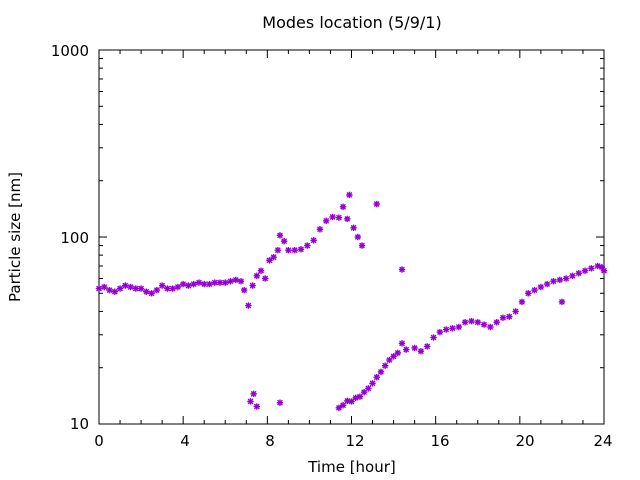  Describe the element at coordinates (15, 237) in the screenshot. I see `y-axis-label: Particle size [nm]` at that location.